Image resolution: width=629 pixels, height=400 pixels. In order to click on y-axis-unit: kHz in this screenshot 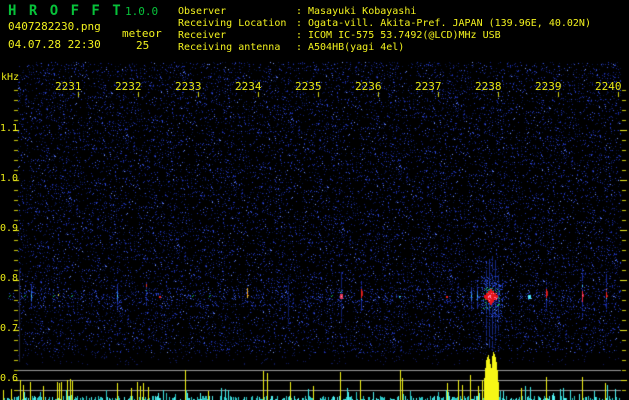, I will do `click(10, 77)`.